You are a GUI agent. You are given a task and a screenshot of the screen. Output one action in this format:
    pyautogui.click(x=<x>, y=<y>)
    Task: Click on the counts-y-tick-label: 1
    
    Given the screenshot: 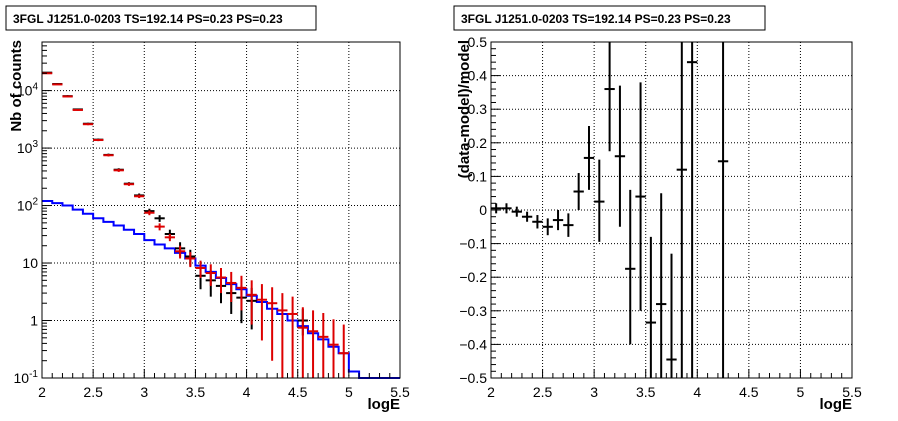 What is the action you would take?
    pyautogui.click(x=34, y=321)
    